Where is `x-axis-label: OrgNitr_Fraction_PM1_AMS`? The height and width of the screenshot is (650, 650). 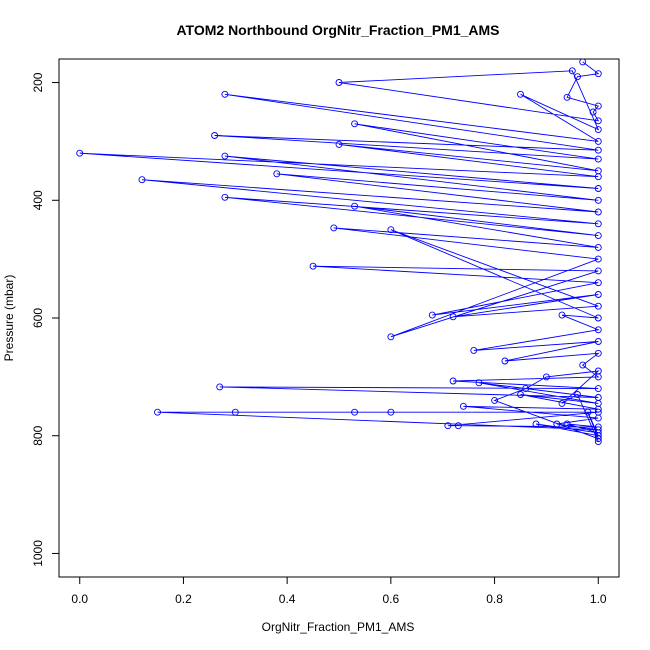
x-axis-label: OrgNitr_Fraction_PM1_AMS is located at coordinates (338, 627).